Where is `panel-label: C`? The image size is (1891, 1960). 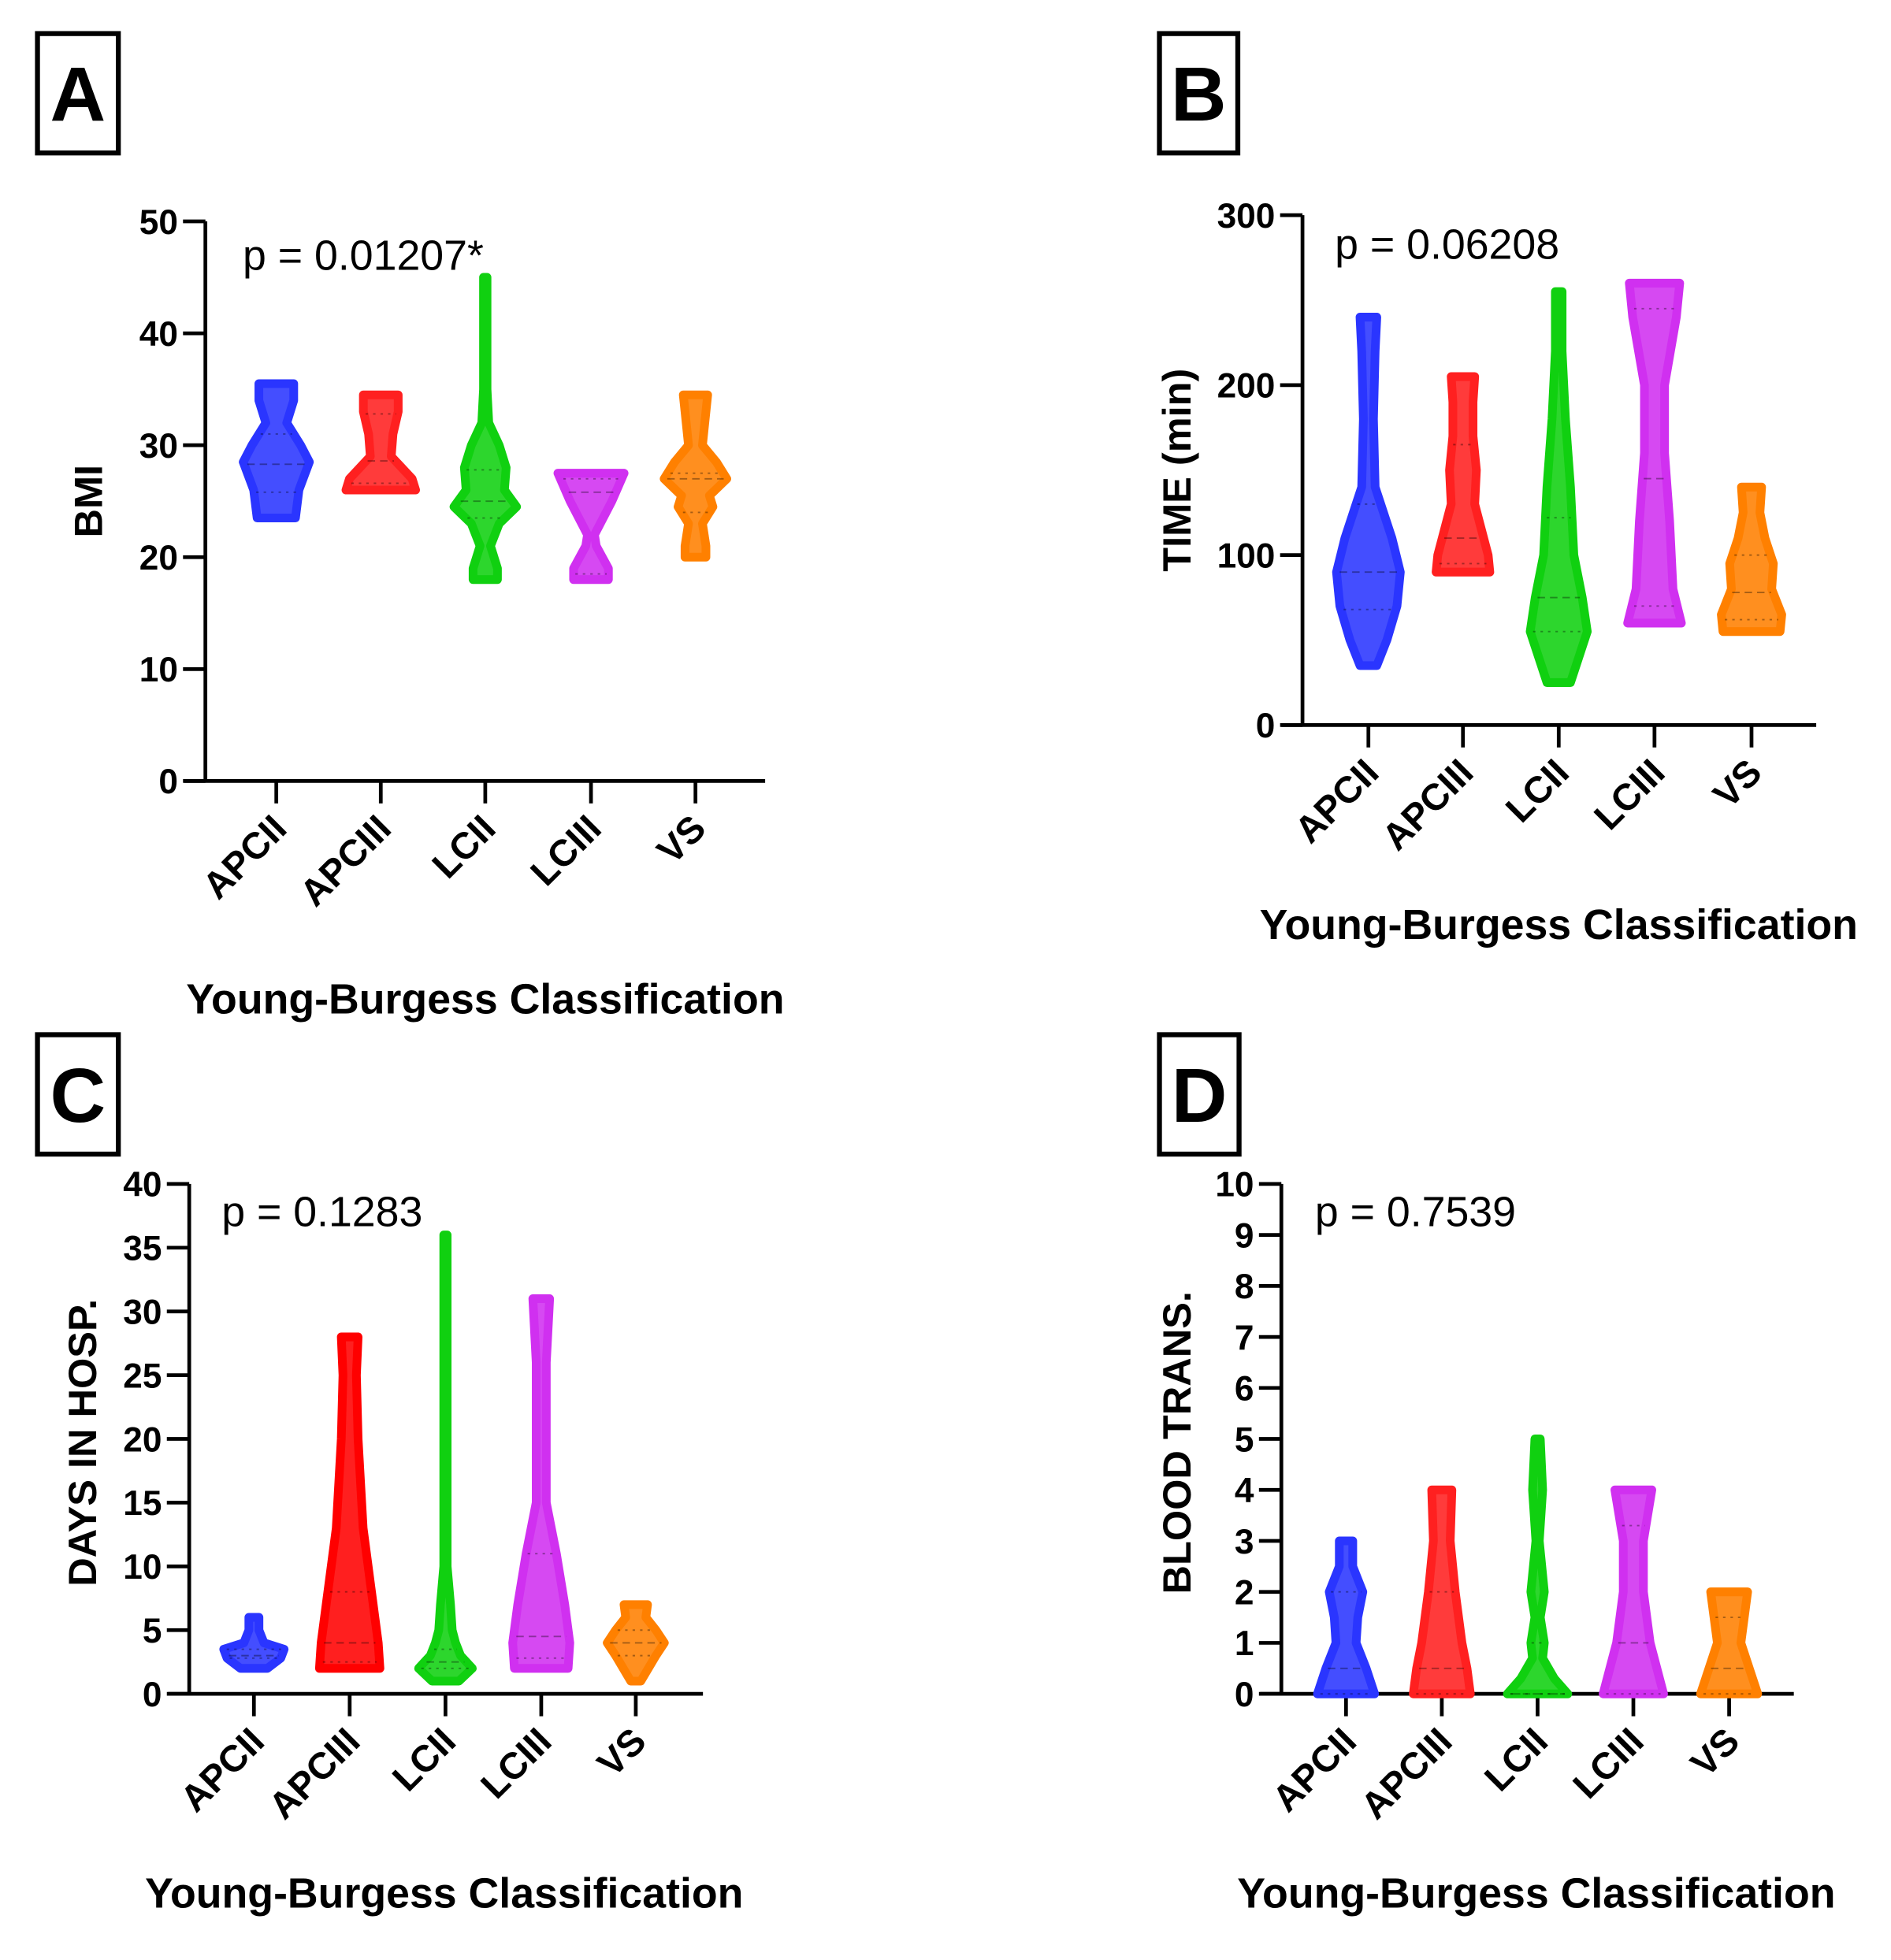
panel-label: C is located at coordinates (78, 1095).